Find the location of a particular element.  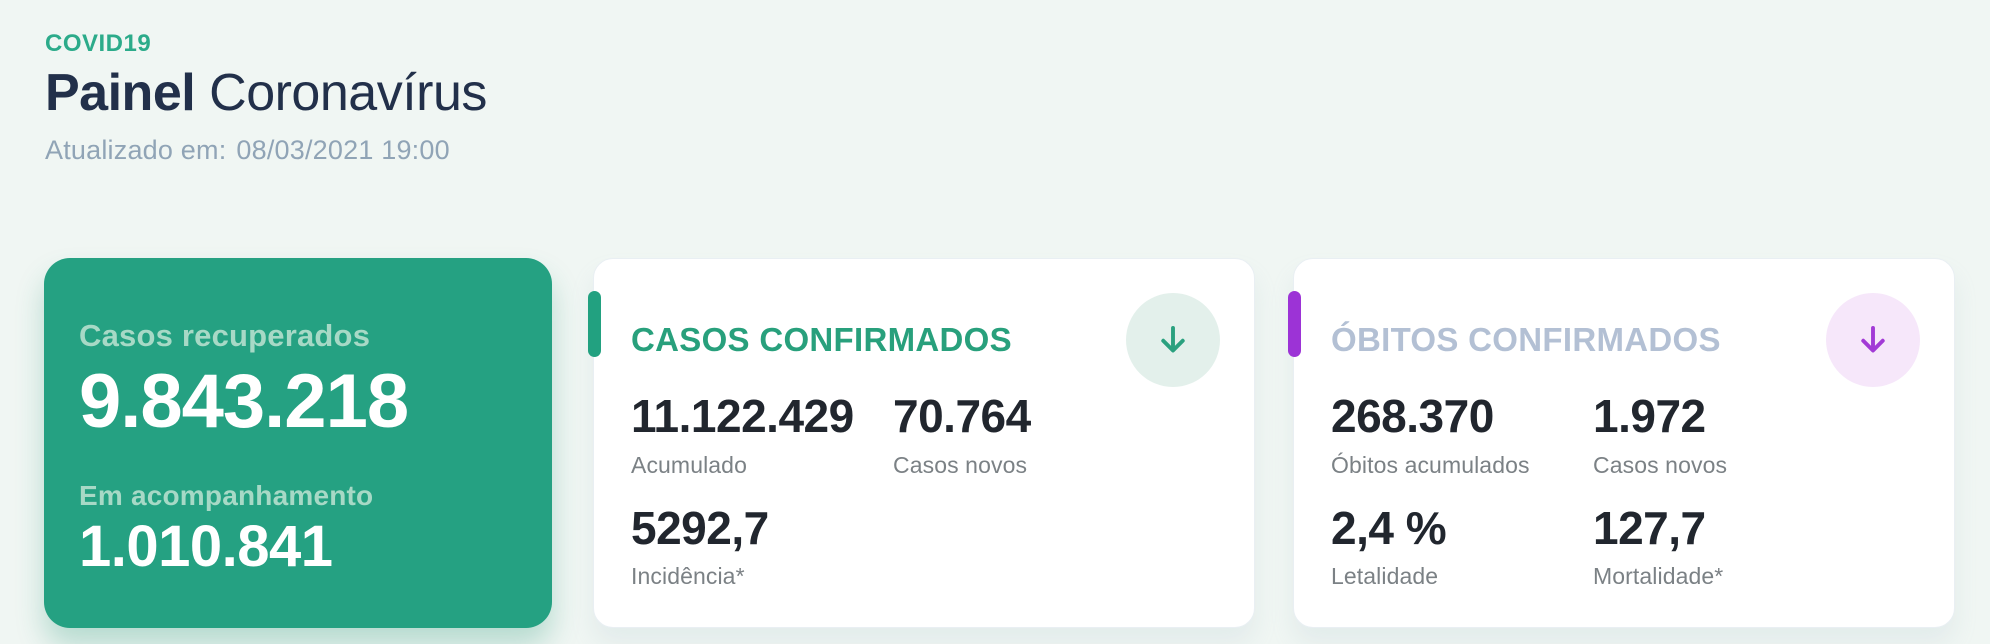

stat-value: 70.764 is located at coordinates (962, 416).